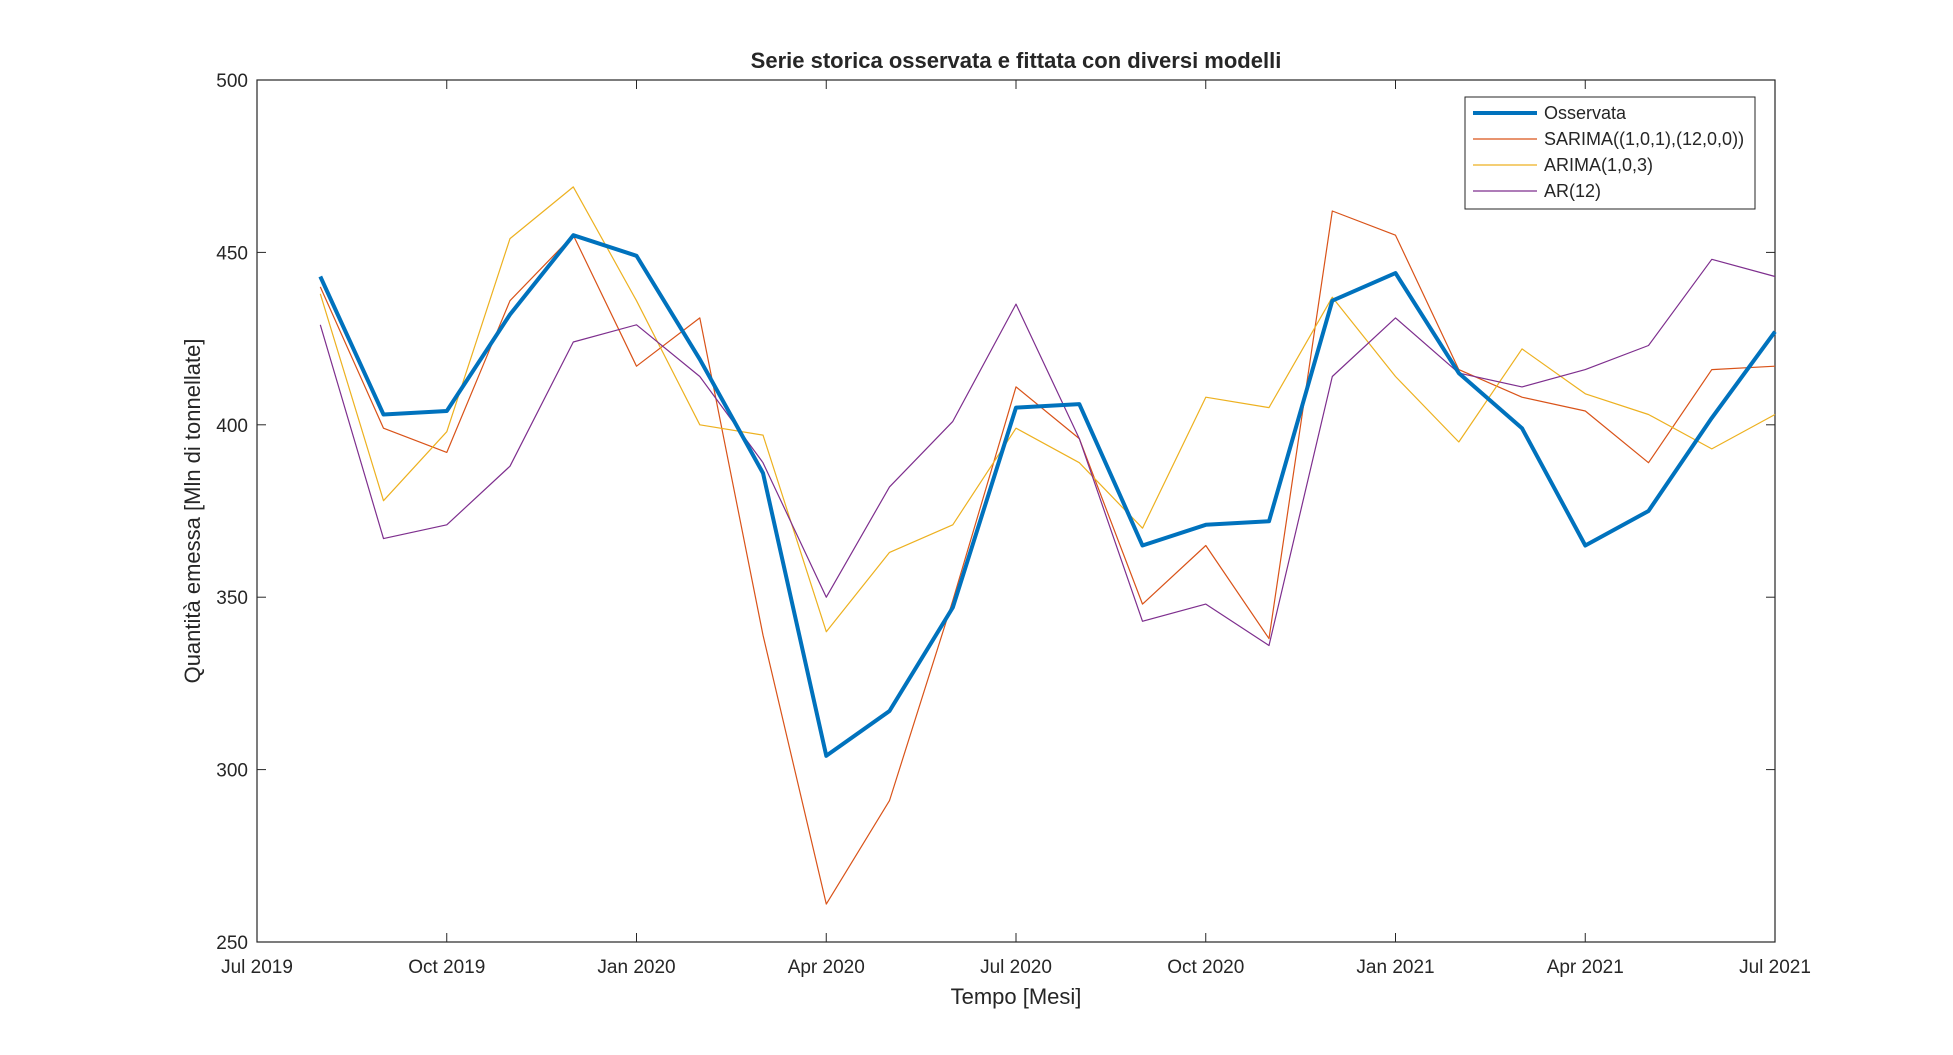 The width and height of the screenshot is (1953, 1055). I want to click on legend-label: SARIMA((1,0,1),(12,0,0)), so click(1644, 139).